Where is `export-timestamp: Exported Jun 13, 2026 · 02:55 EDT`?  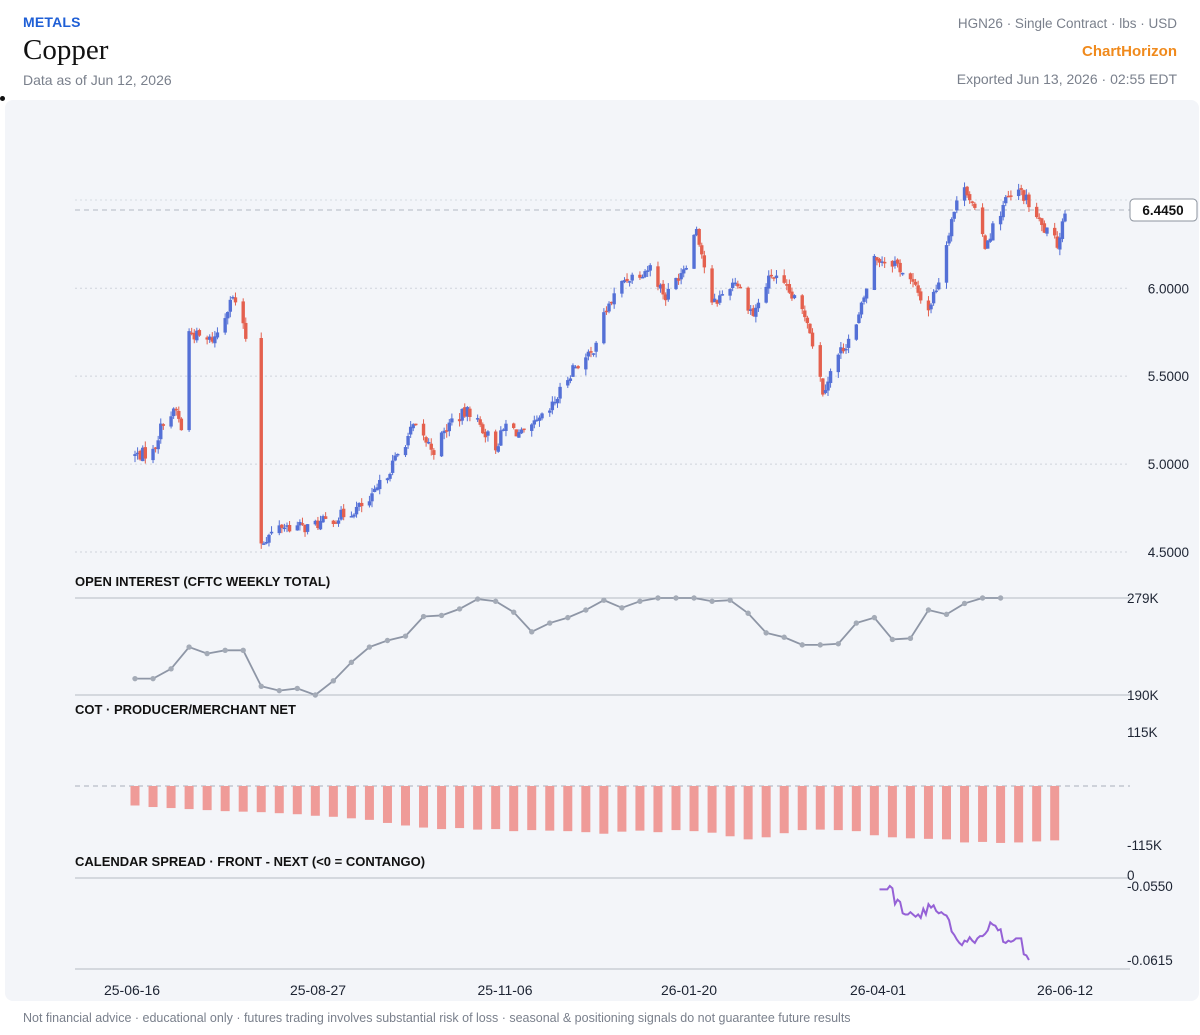
export-timestamp: Exported Jun 13, 2026 · 02:55 EDT is located at coordinates (1066, 79).